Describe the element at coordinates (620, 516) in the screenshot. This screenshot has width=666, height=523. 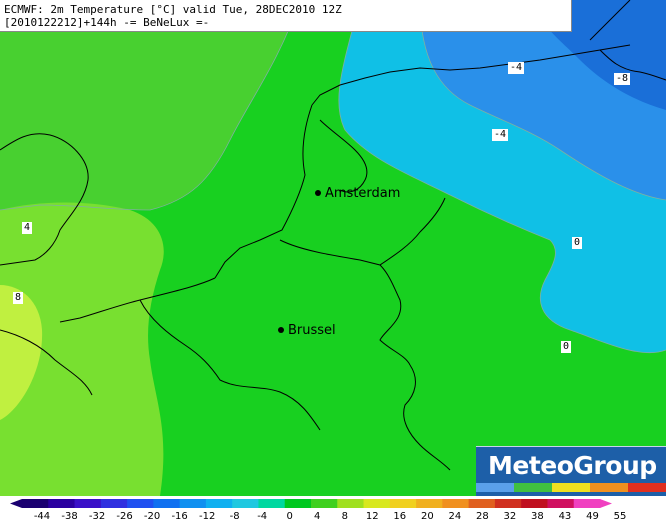
I see `colorbar-tick-label: 55` at that location.